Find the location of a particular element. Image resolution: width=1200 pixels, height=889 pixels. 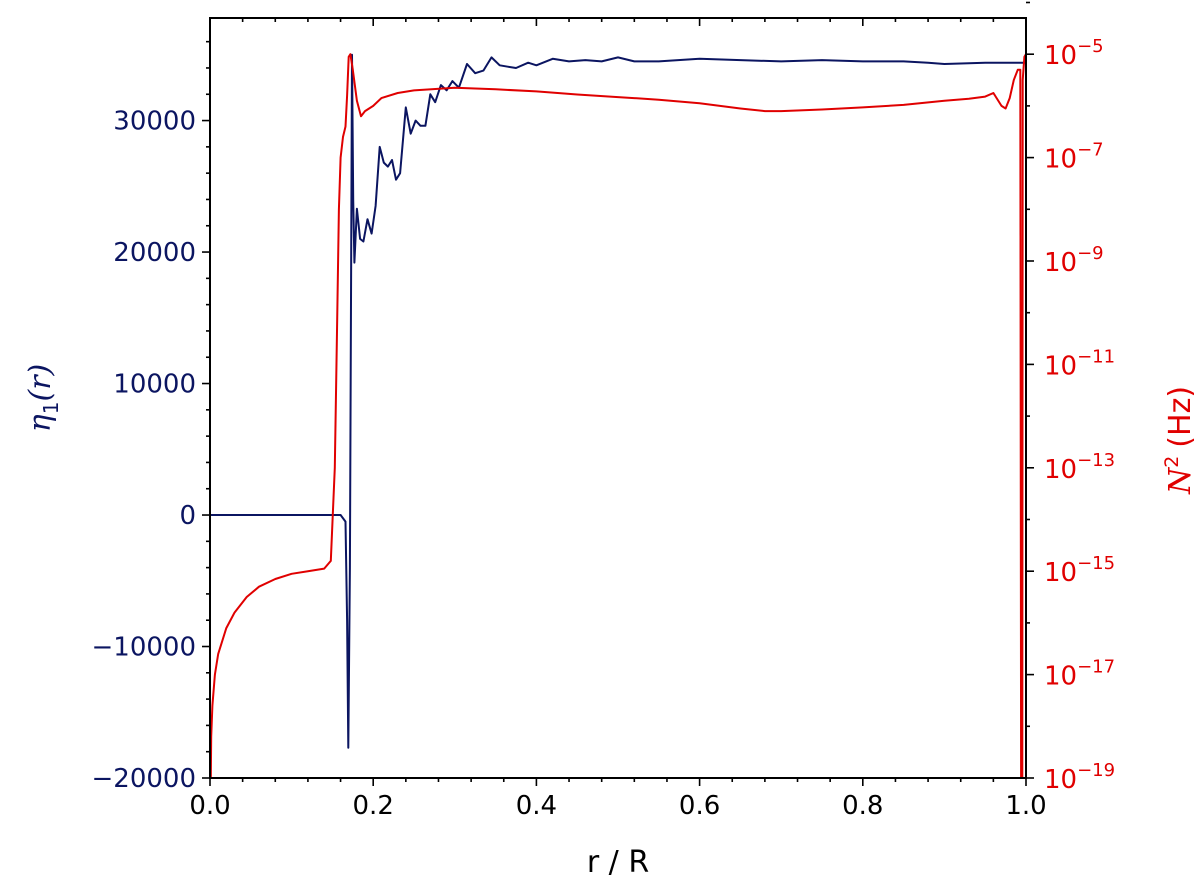

right-tick-label: 10⁻¹⁷ is located at coordinates (1079, 674).